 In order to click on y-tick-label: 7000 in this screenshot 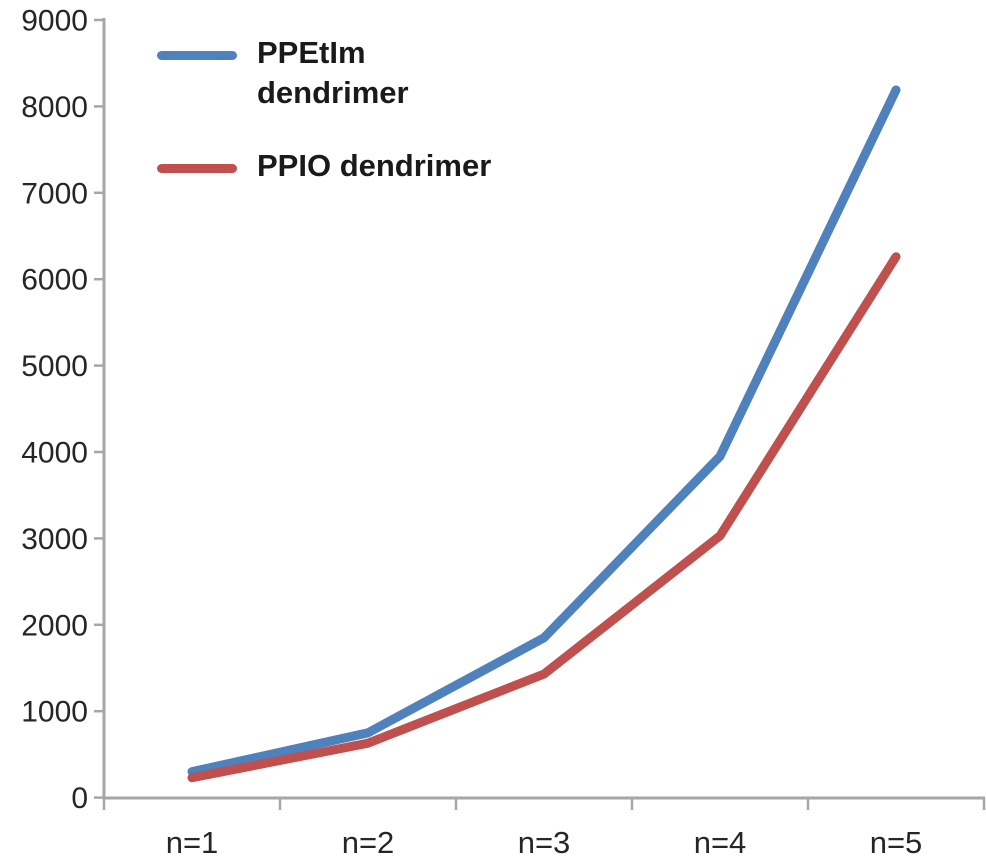, I will do `click(54, 193)`.